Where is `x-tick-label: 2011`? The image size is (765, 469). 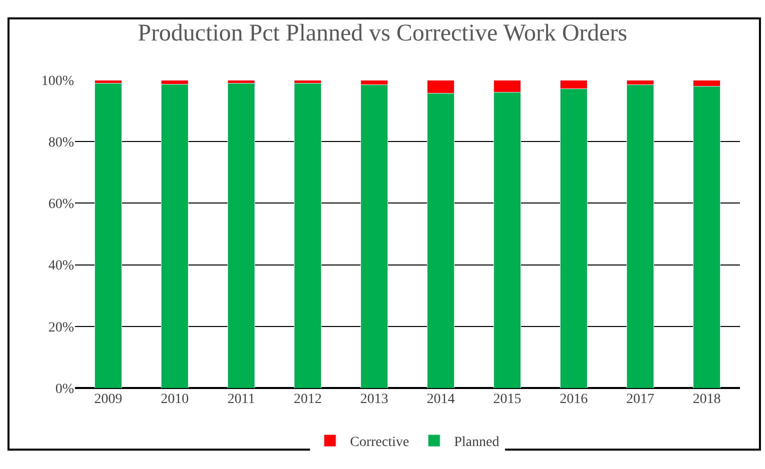
x-tick-label: 2011 is located at coordinates (241, 399).